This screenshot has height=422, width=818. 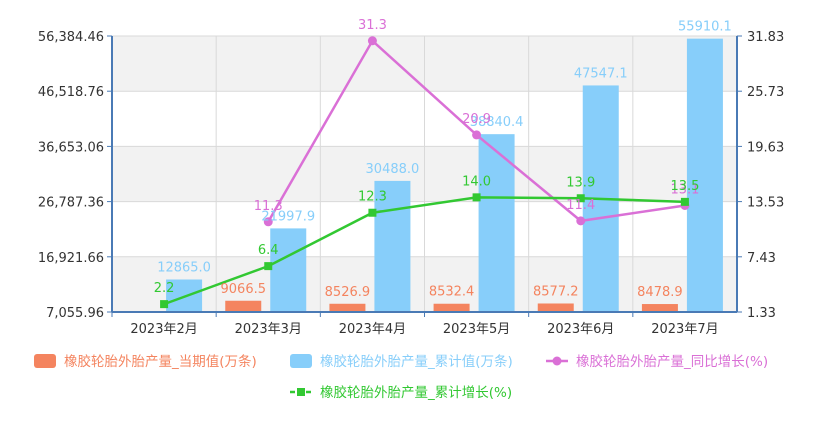 I want to click on x-axis-tick-label: 2023年3月, so click(x=268, y=329).